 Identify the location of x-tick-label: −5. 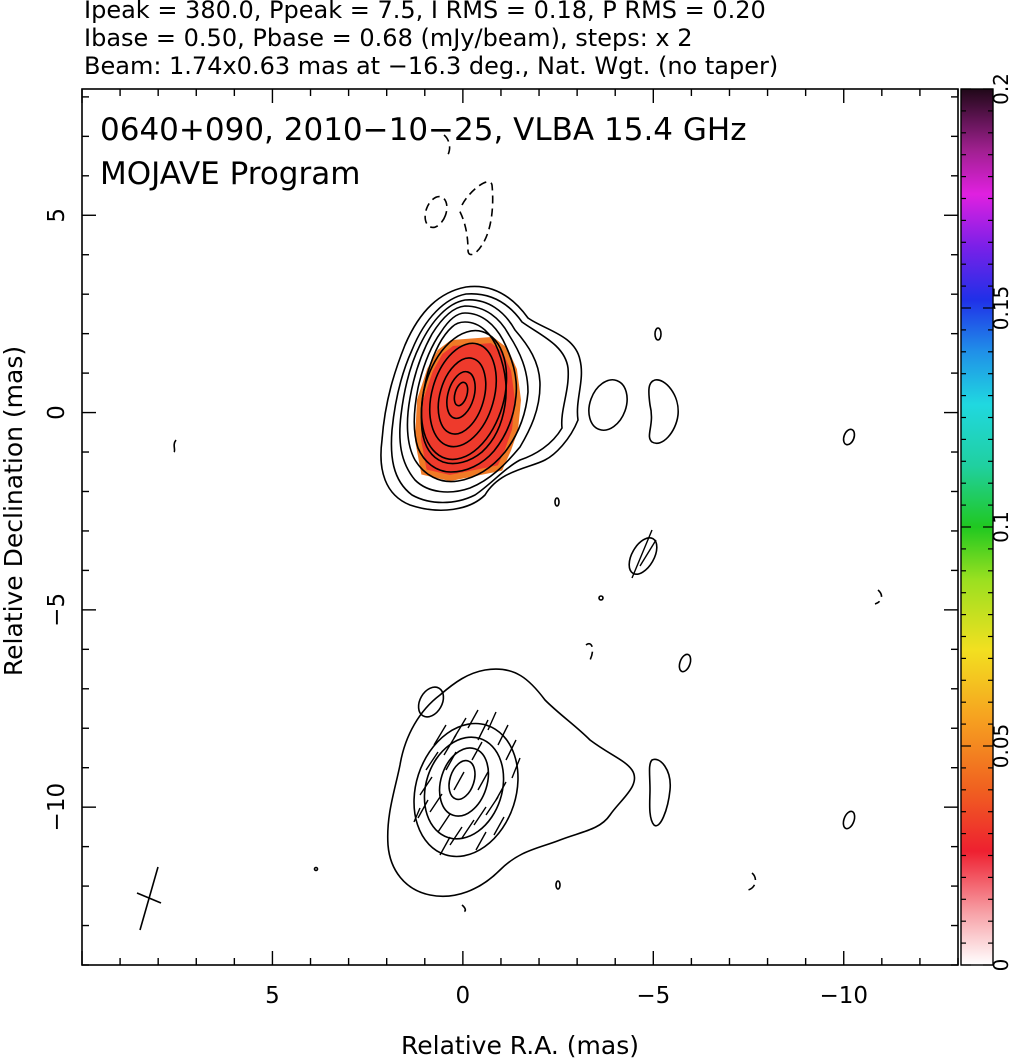
(653, 996).